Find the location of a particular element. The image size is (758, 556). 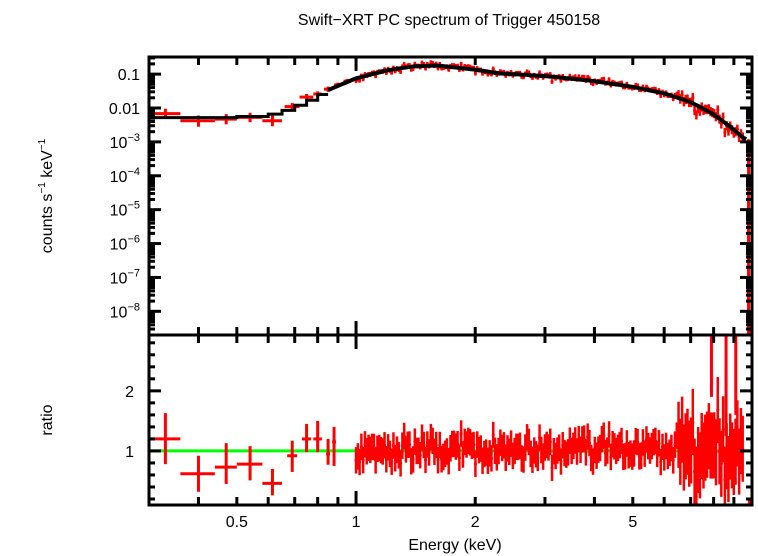

x-tick-label: 2 is located at coordinates (475, 522).